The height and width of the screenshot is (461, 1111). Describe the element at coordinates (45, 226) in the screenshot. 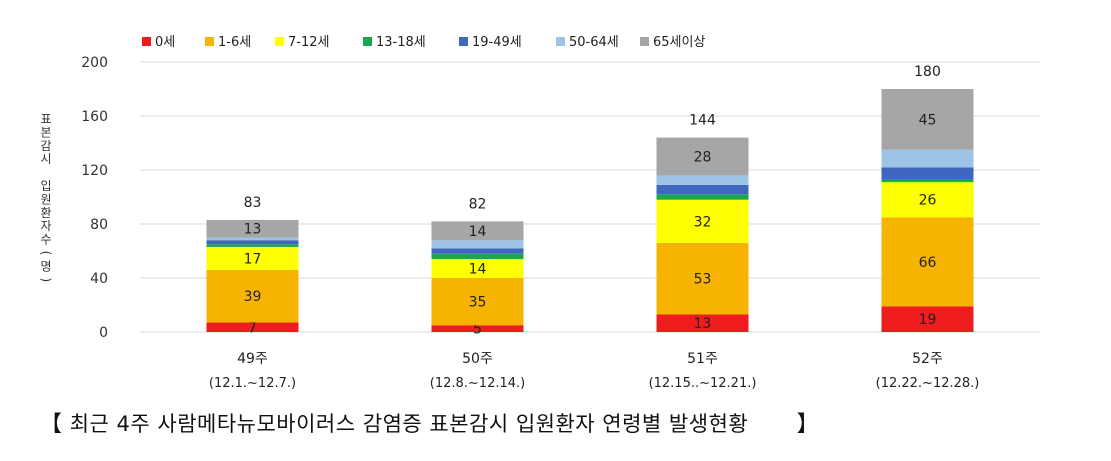

I see `y-axis-title-char: 자` at that location.